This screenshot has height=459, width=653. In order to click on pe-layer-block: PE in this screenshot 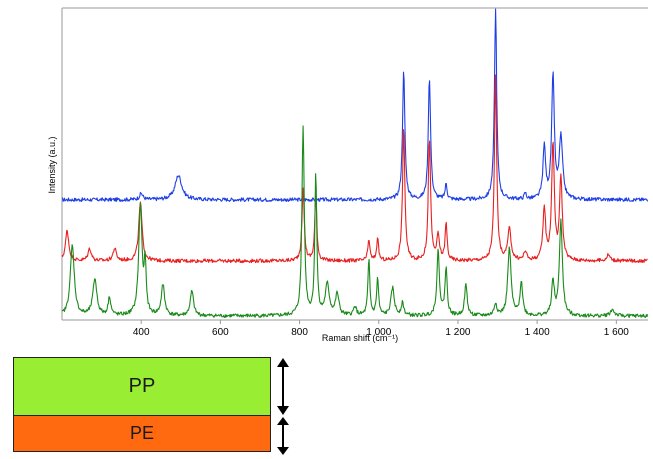, I will do `click(142, 434)`.